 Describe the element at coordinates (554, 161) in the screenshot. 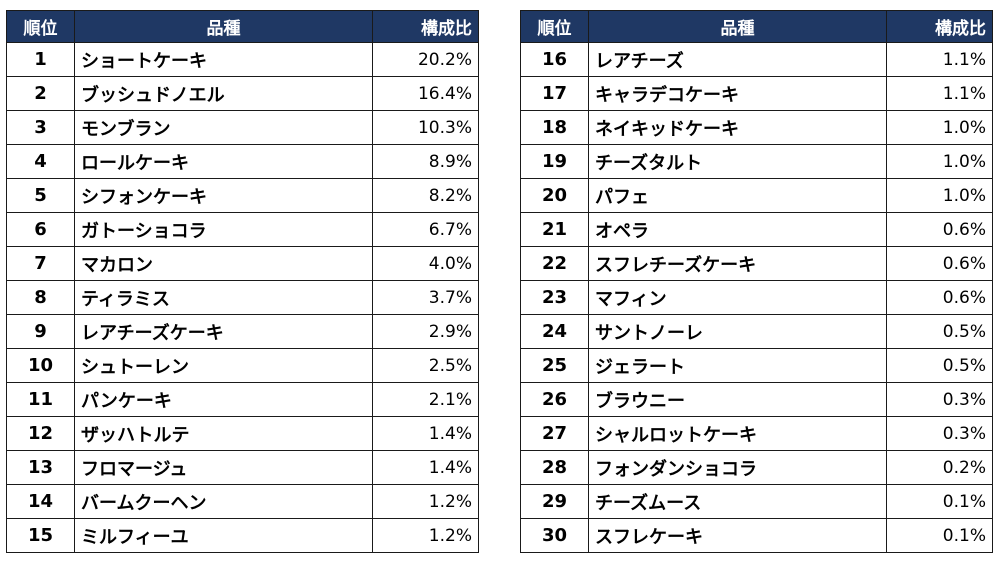

I see `rank-cell: 19` at that location.